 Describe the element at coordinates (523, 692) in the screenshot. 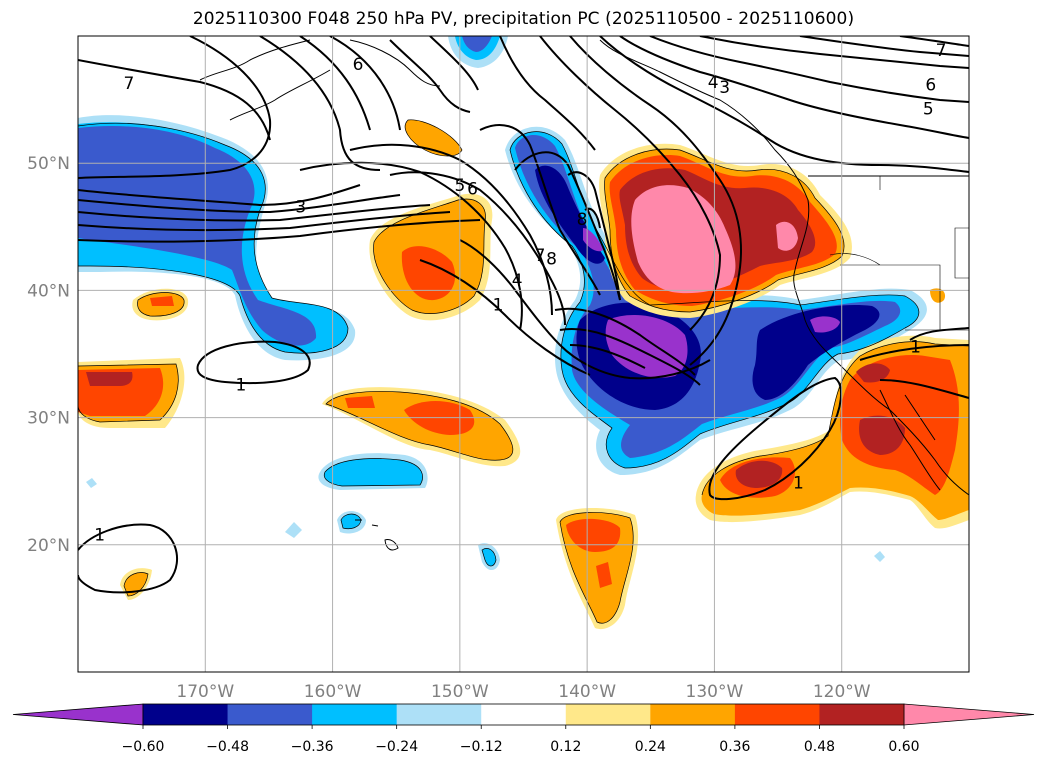

I see `lon-tick-labels: 170°W 160°W 150°W 140°W 130°W 120°W` at that location.